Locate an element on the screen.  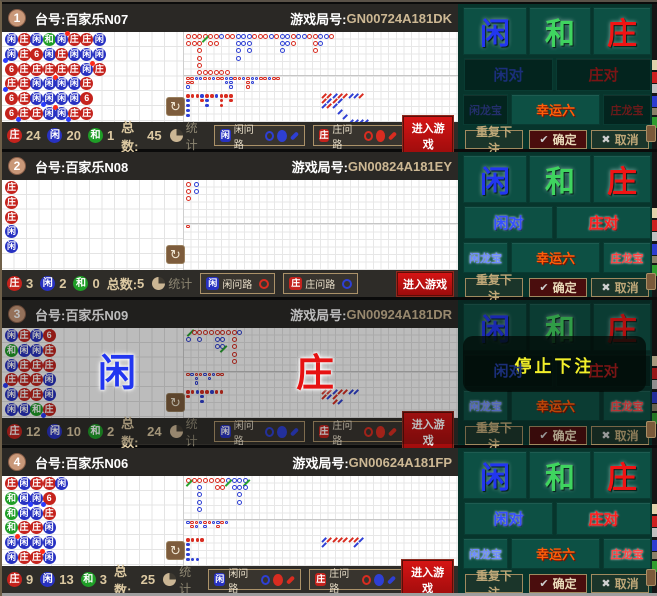
bet-banker-dragon-label: 庄龙宝 is located at coordinates (627, 554).